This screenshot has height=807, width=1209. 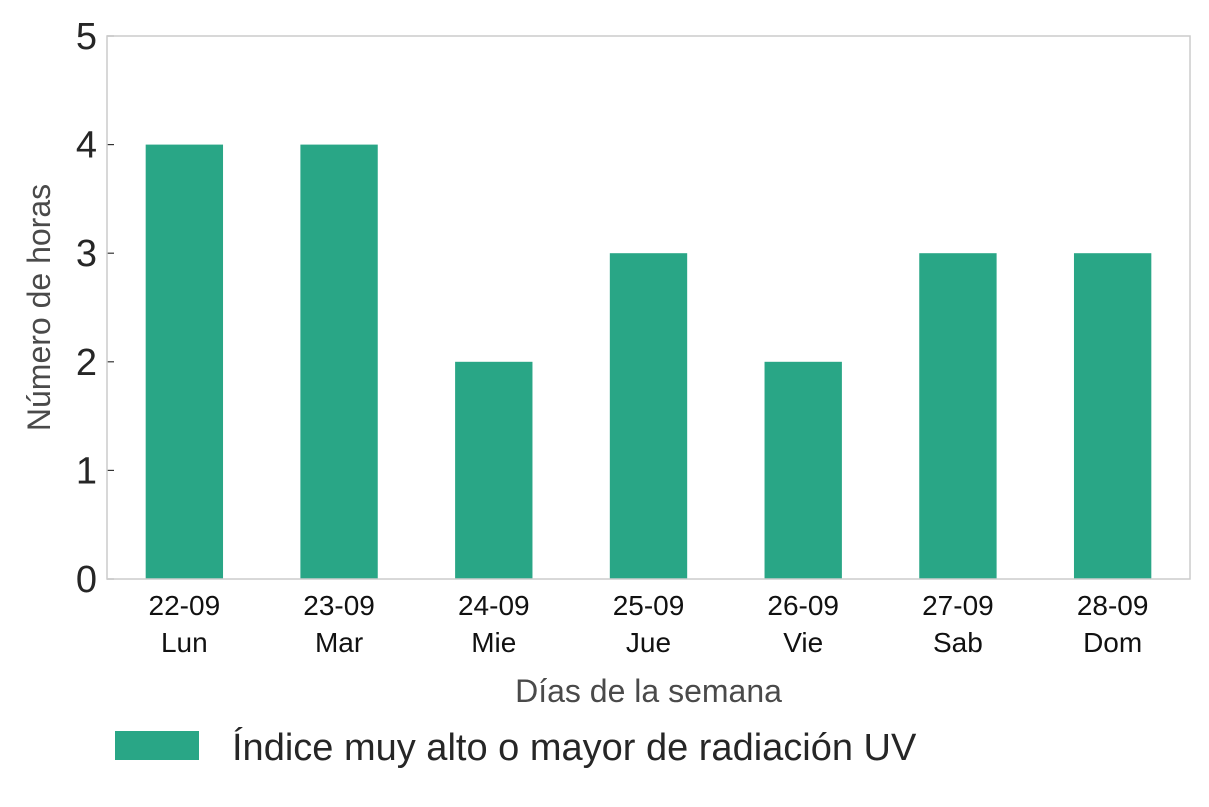 I want to click on bar-sab, so click(x=958, y=416).